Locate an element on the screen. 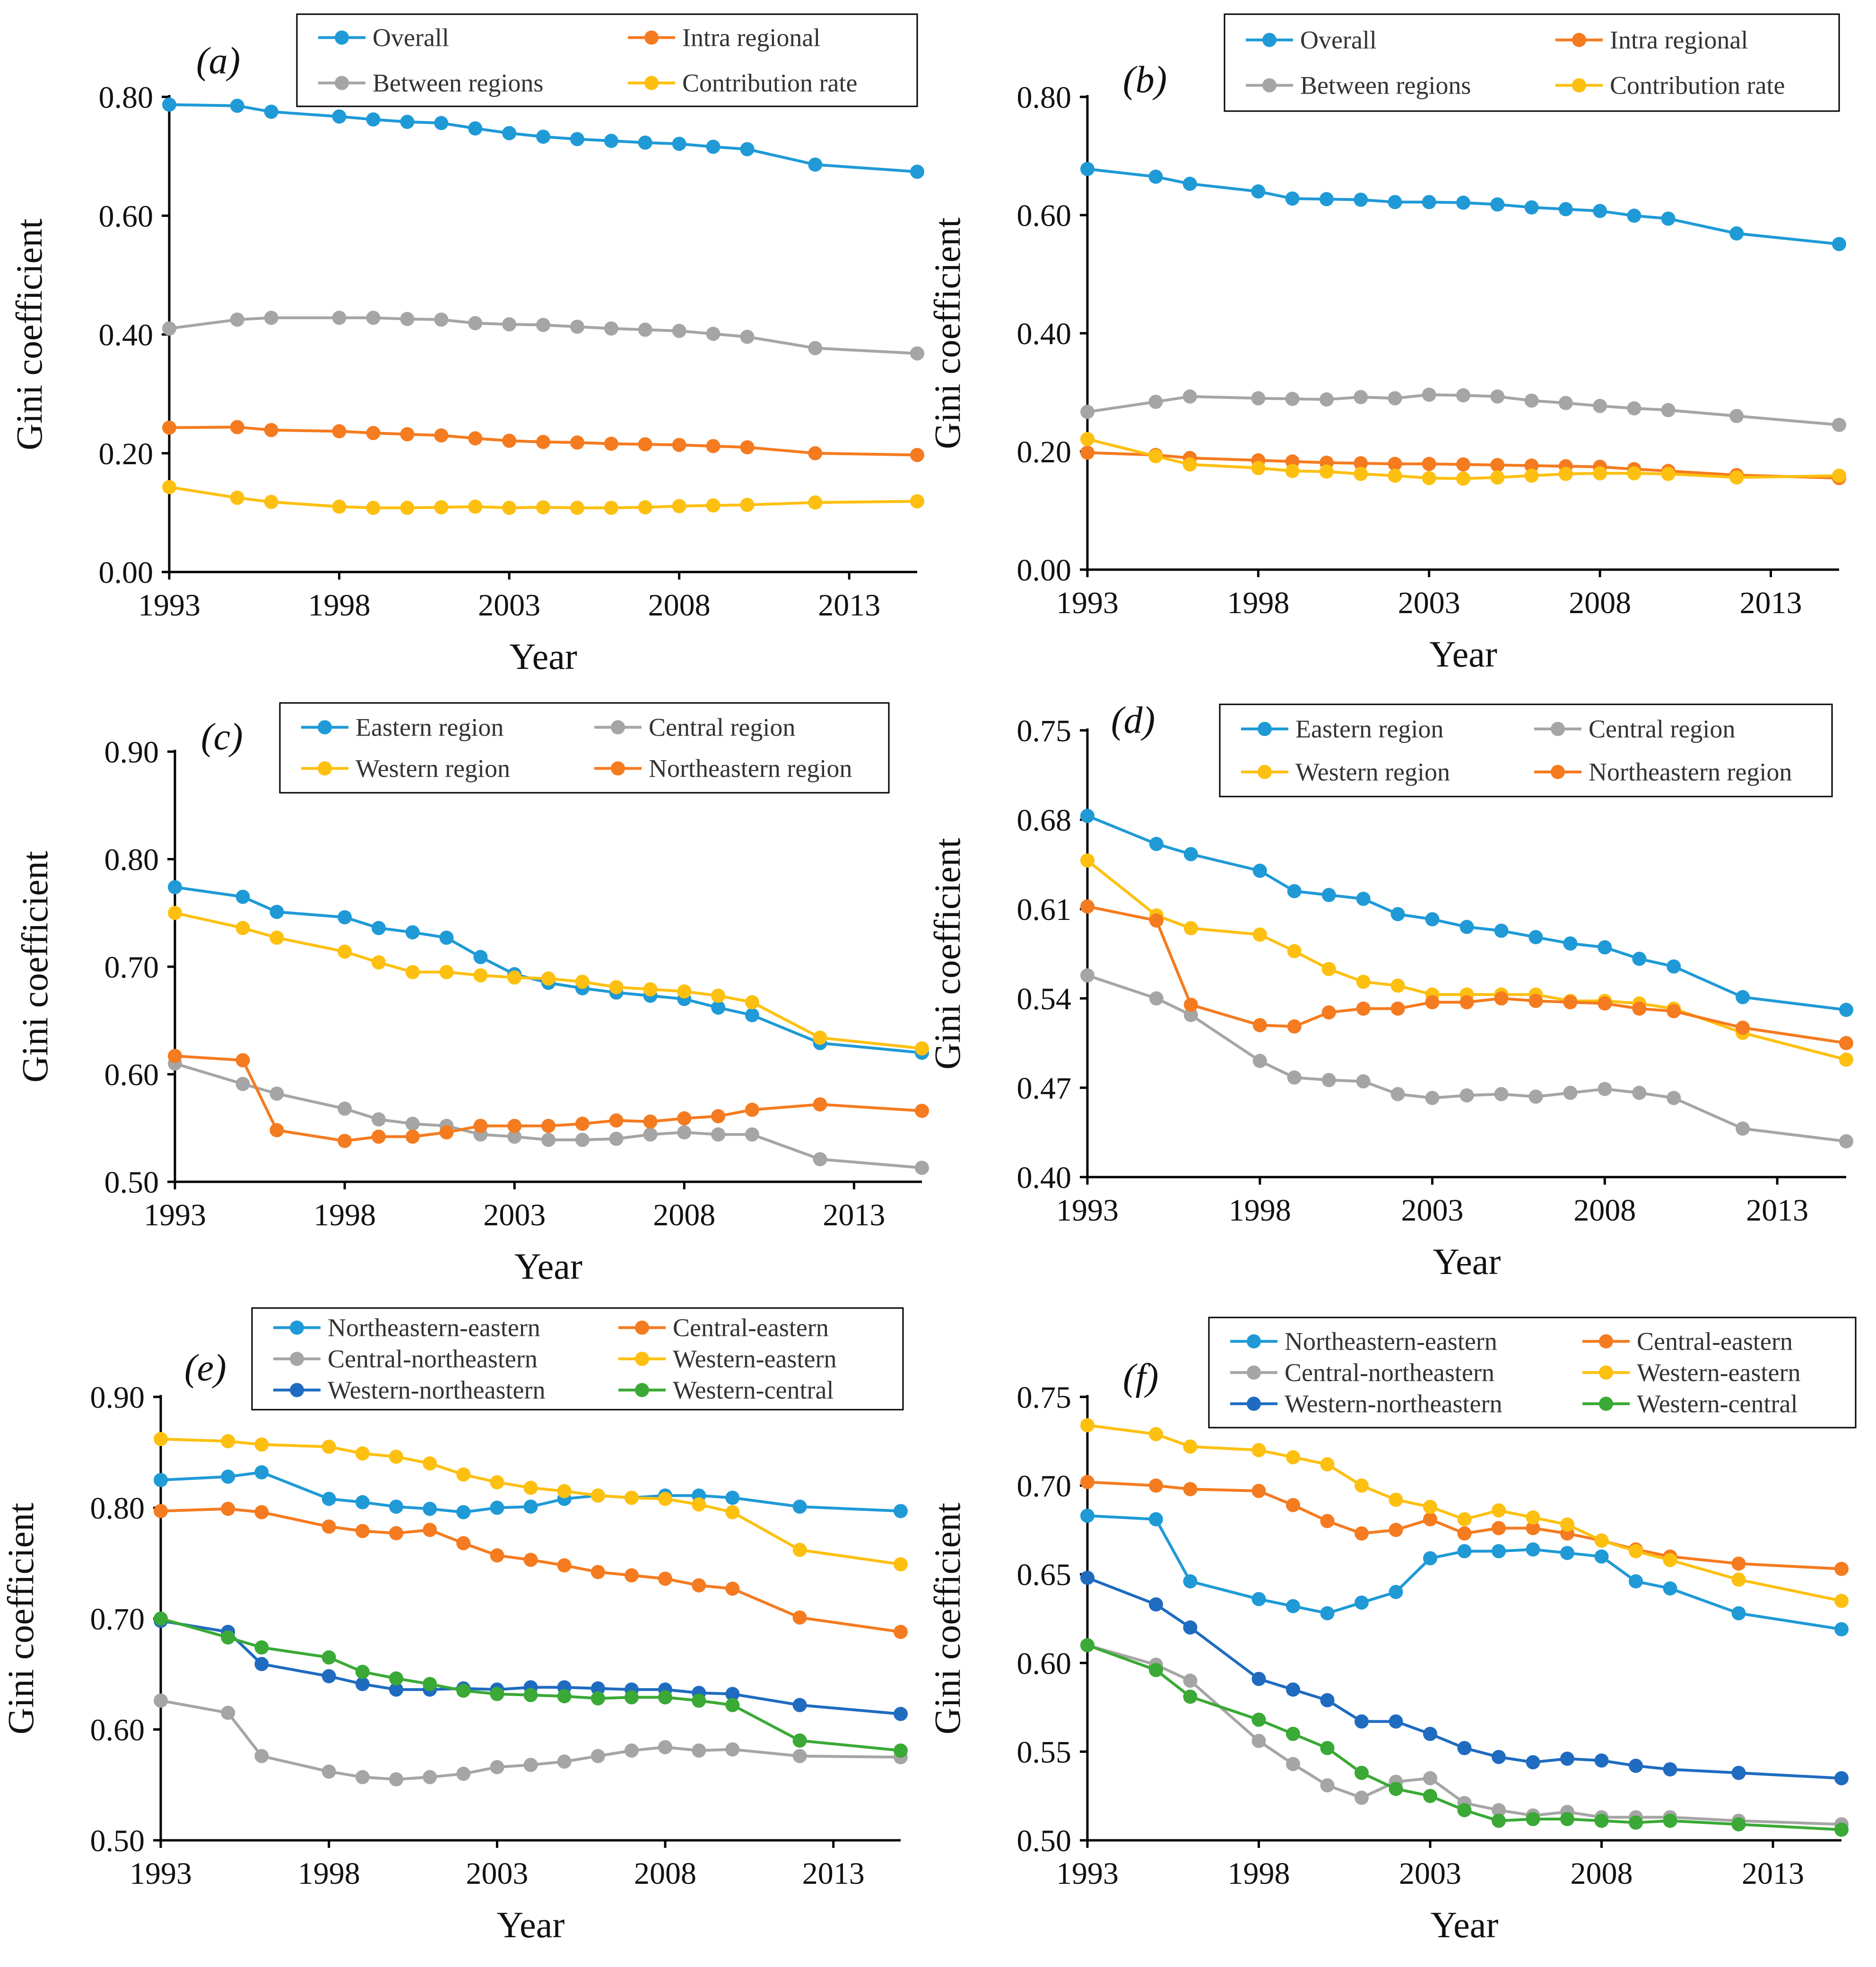 The height and width of the screenshot is (1967, 1876). legend-item: Between regions is located at coordinates (430, 83).